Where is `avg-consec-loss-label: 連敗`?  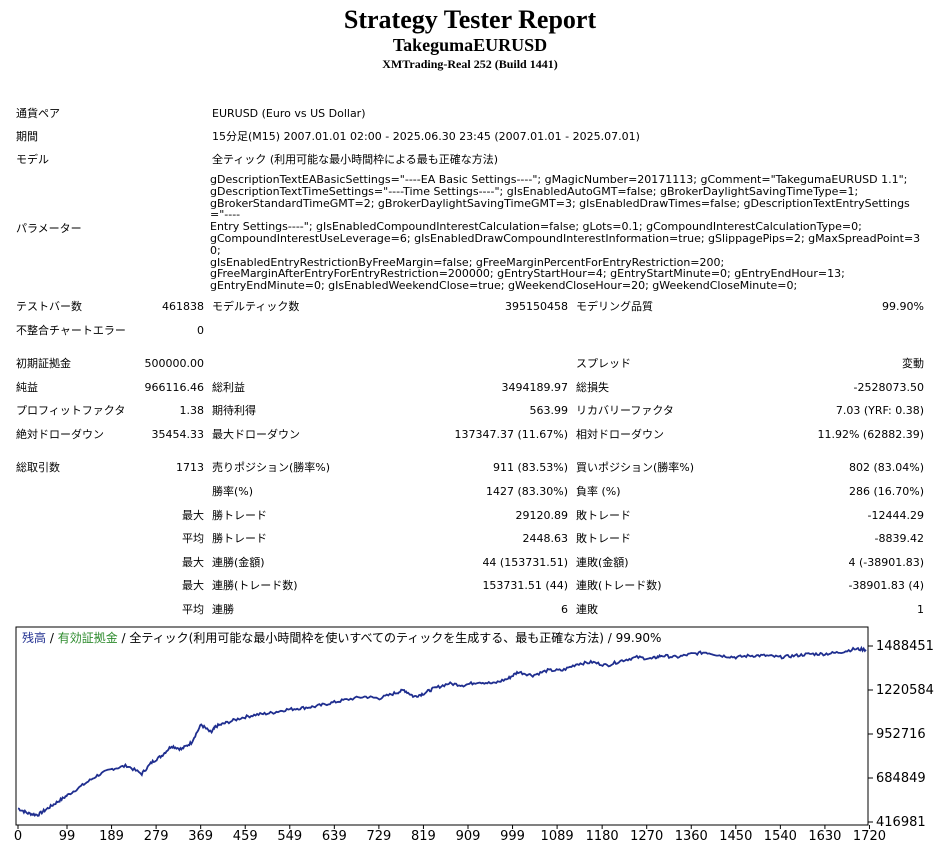 avg-consec-loss-label: 連敗 is located at coordinates (587, 609).